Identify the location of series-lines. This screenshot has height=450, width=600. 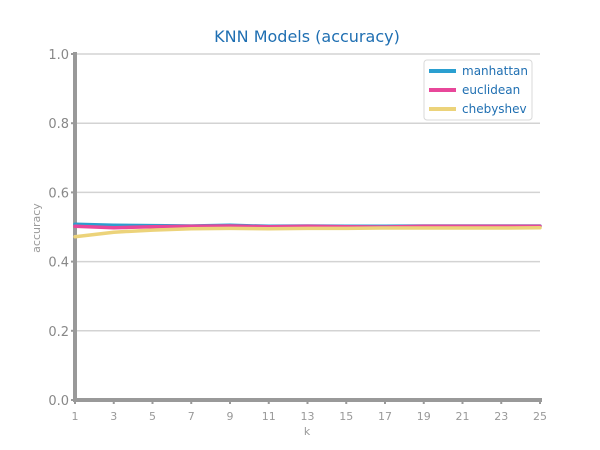
(307, 230).